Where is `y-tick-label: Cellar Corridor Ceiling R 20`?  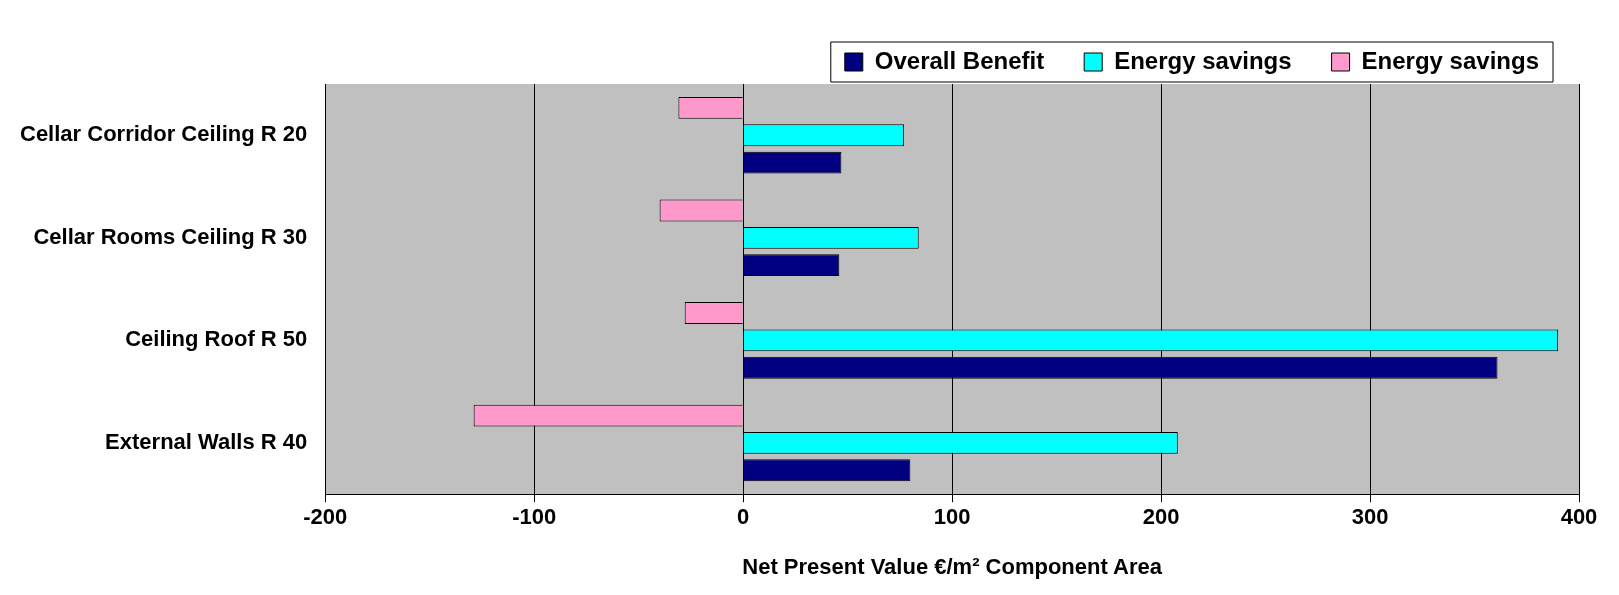 y-tick-label: Cellar Corridor Ceiling R 20 is located at coordinates (163, 134).